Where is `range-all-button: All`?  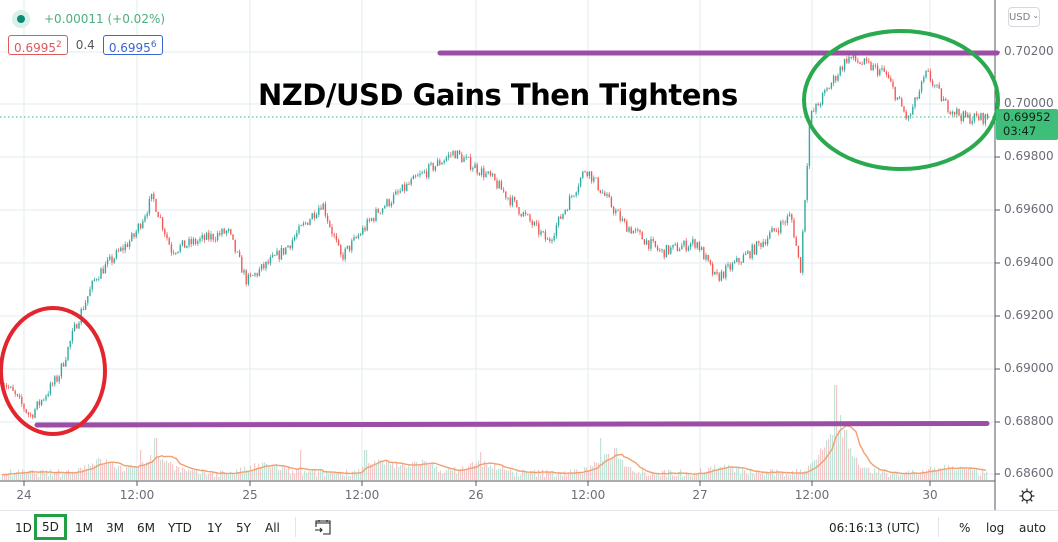 range-all-button: All is located at coordinates (272, 528).